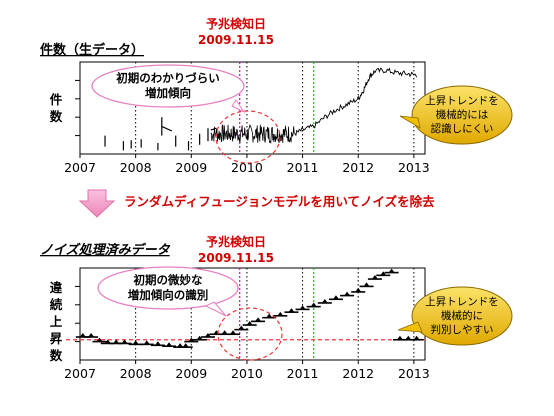 Image resolution: width=554 pixels, height=416 pixels. What do you see at coordinates (462, 302) in the screenshot?
I see `bottom-callout-line: 上昇トレンドを` at bounding box center [462, 302].